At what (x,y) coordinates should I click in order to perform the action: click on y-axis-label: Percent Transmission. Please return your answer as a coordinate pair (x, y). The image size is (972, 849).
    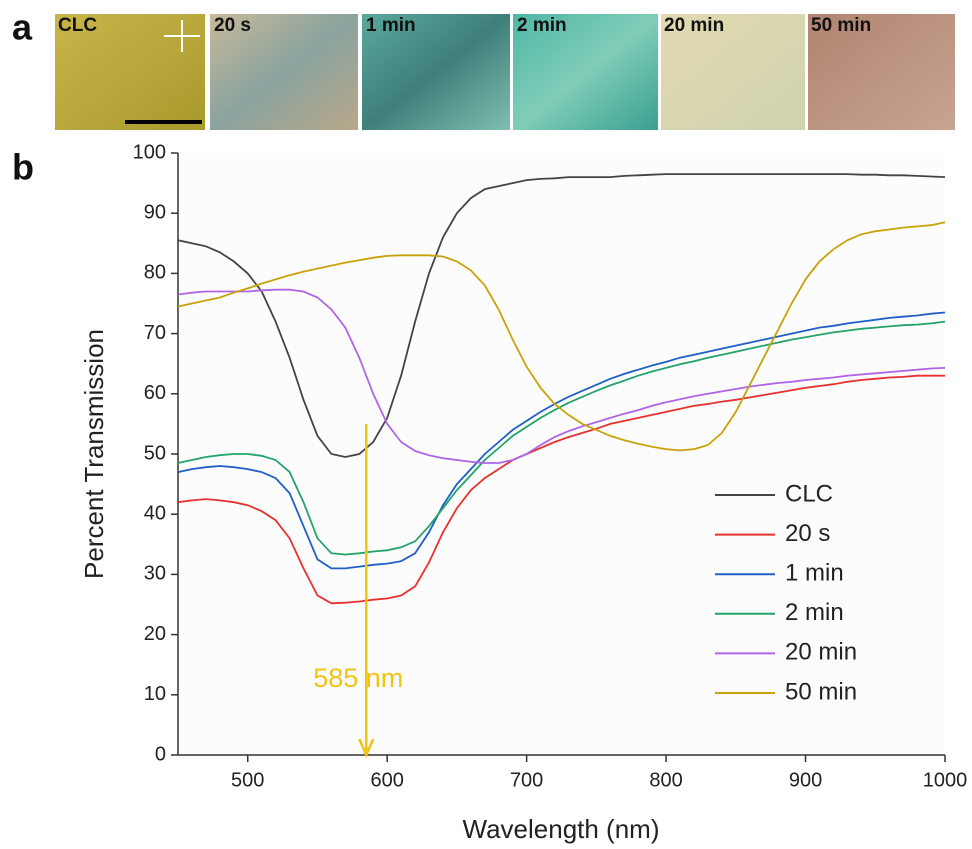
    Looking at the image, I should click on (94, 454).